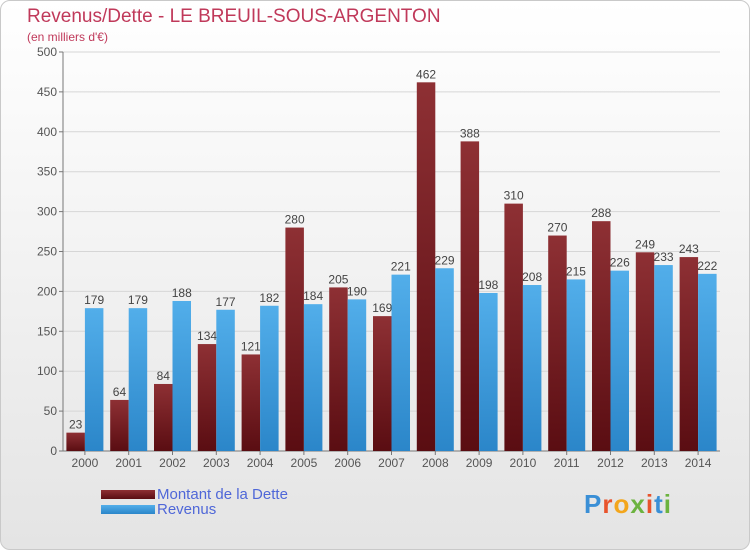  What do you see at coordinates (216, 463) in the screenshot?
I see `x-tick-label: 2003` at bounding box center [216, 463].